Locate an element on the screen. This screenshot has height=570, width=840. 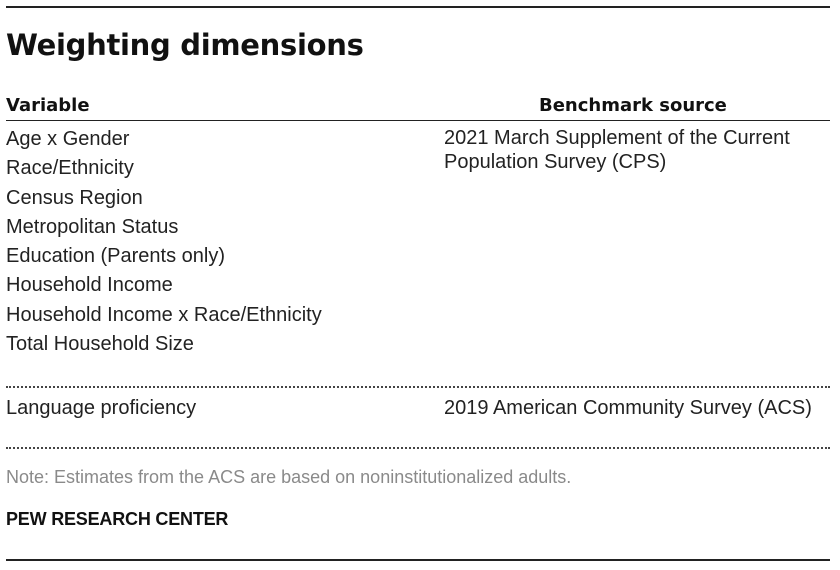
variable-item: Race/Ethnicity is located at coordinates (70, 168).